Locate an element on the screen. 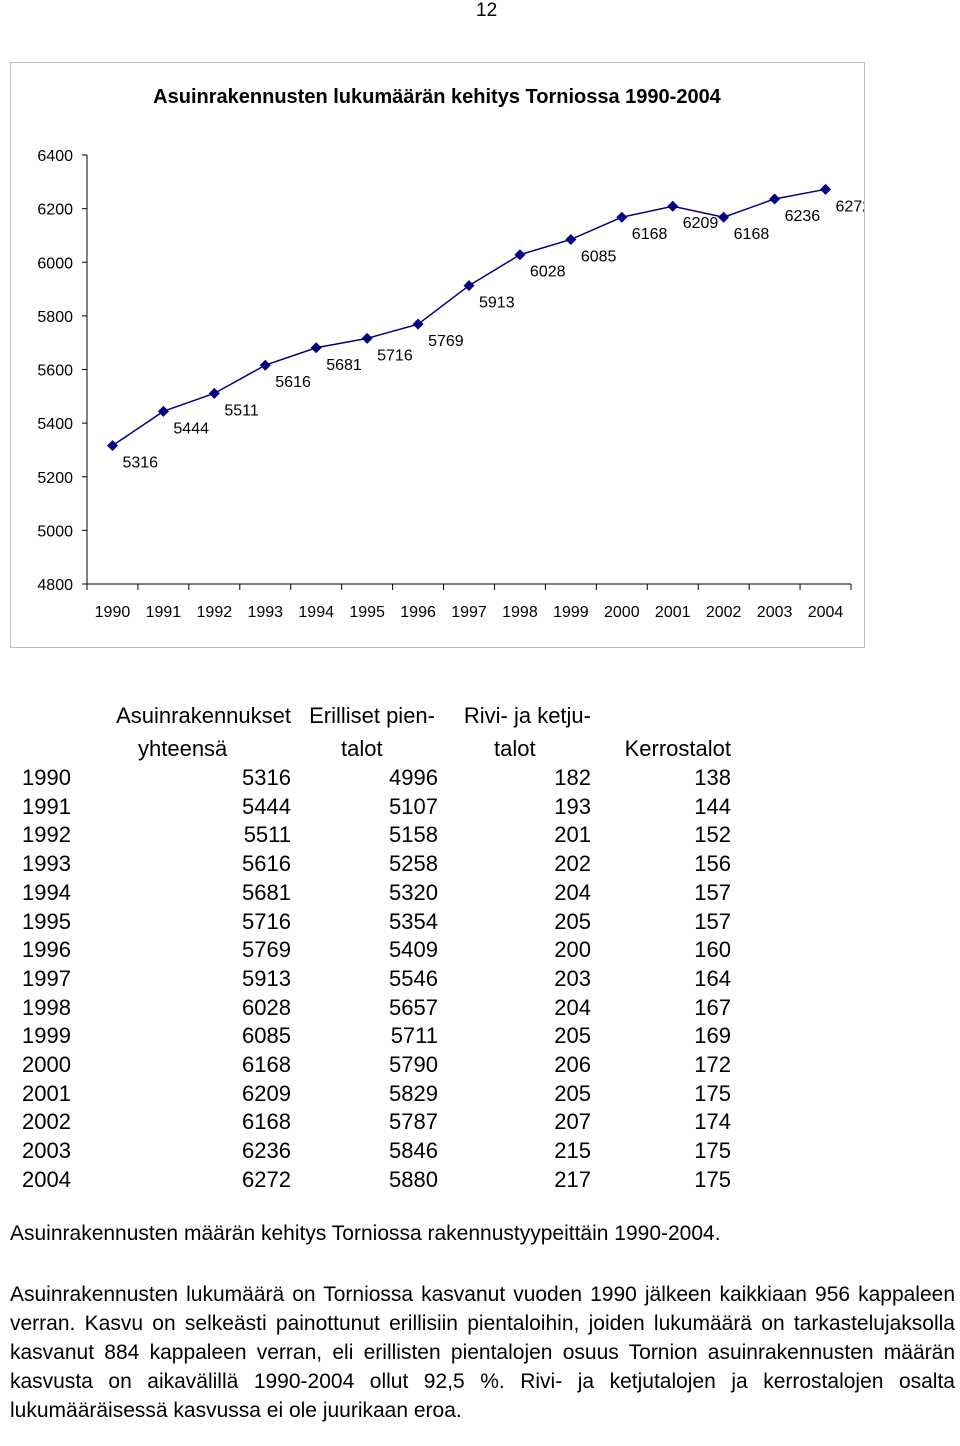 This screenshot has height=1446, width=960. table-row: 1991 5444 5107 193 144 is located at coordinates (480, 808).